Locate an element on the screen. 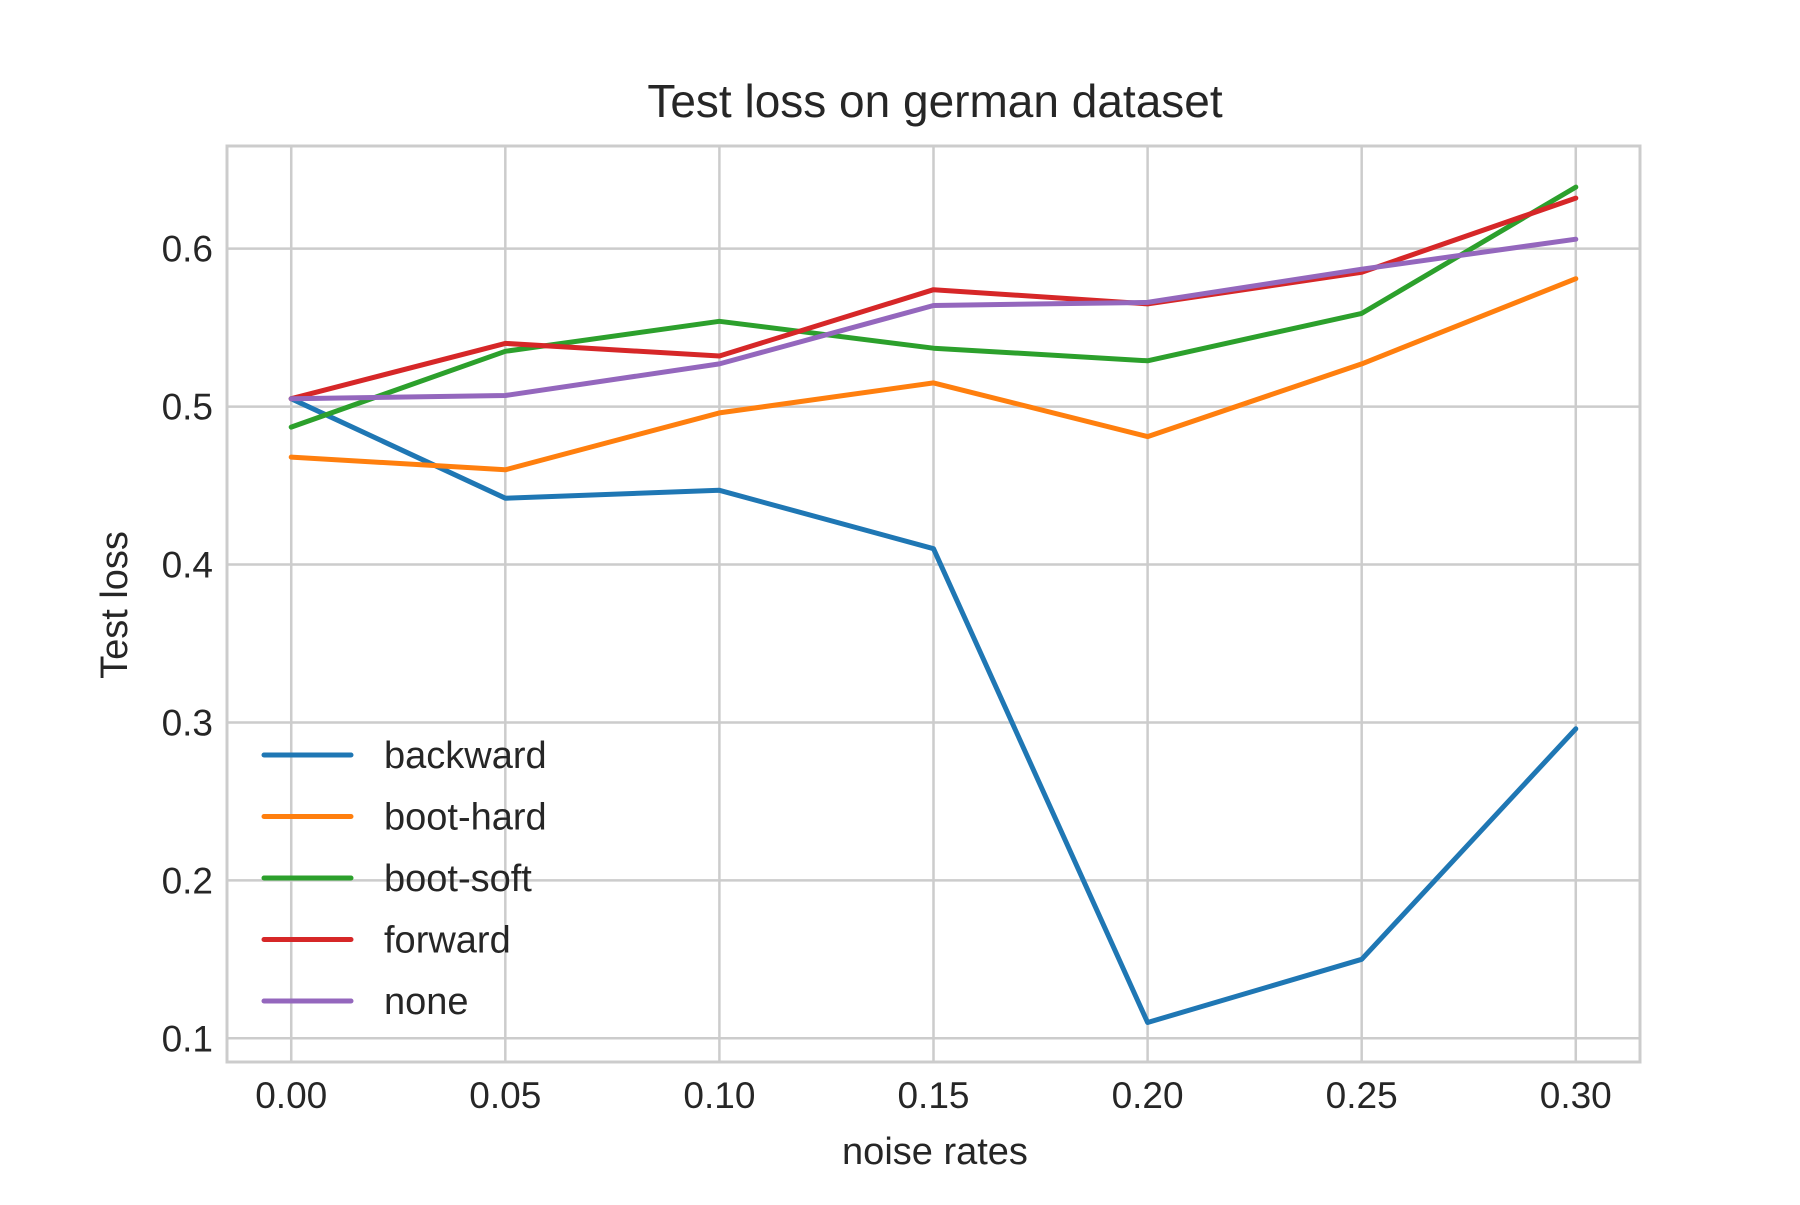 This screenshot has height=1205, width=1800. x-axis-label: noise rates is located at coordinates (935, 1152).